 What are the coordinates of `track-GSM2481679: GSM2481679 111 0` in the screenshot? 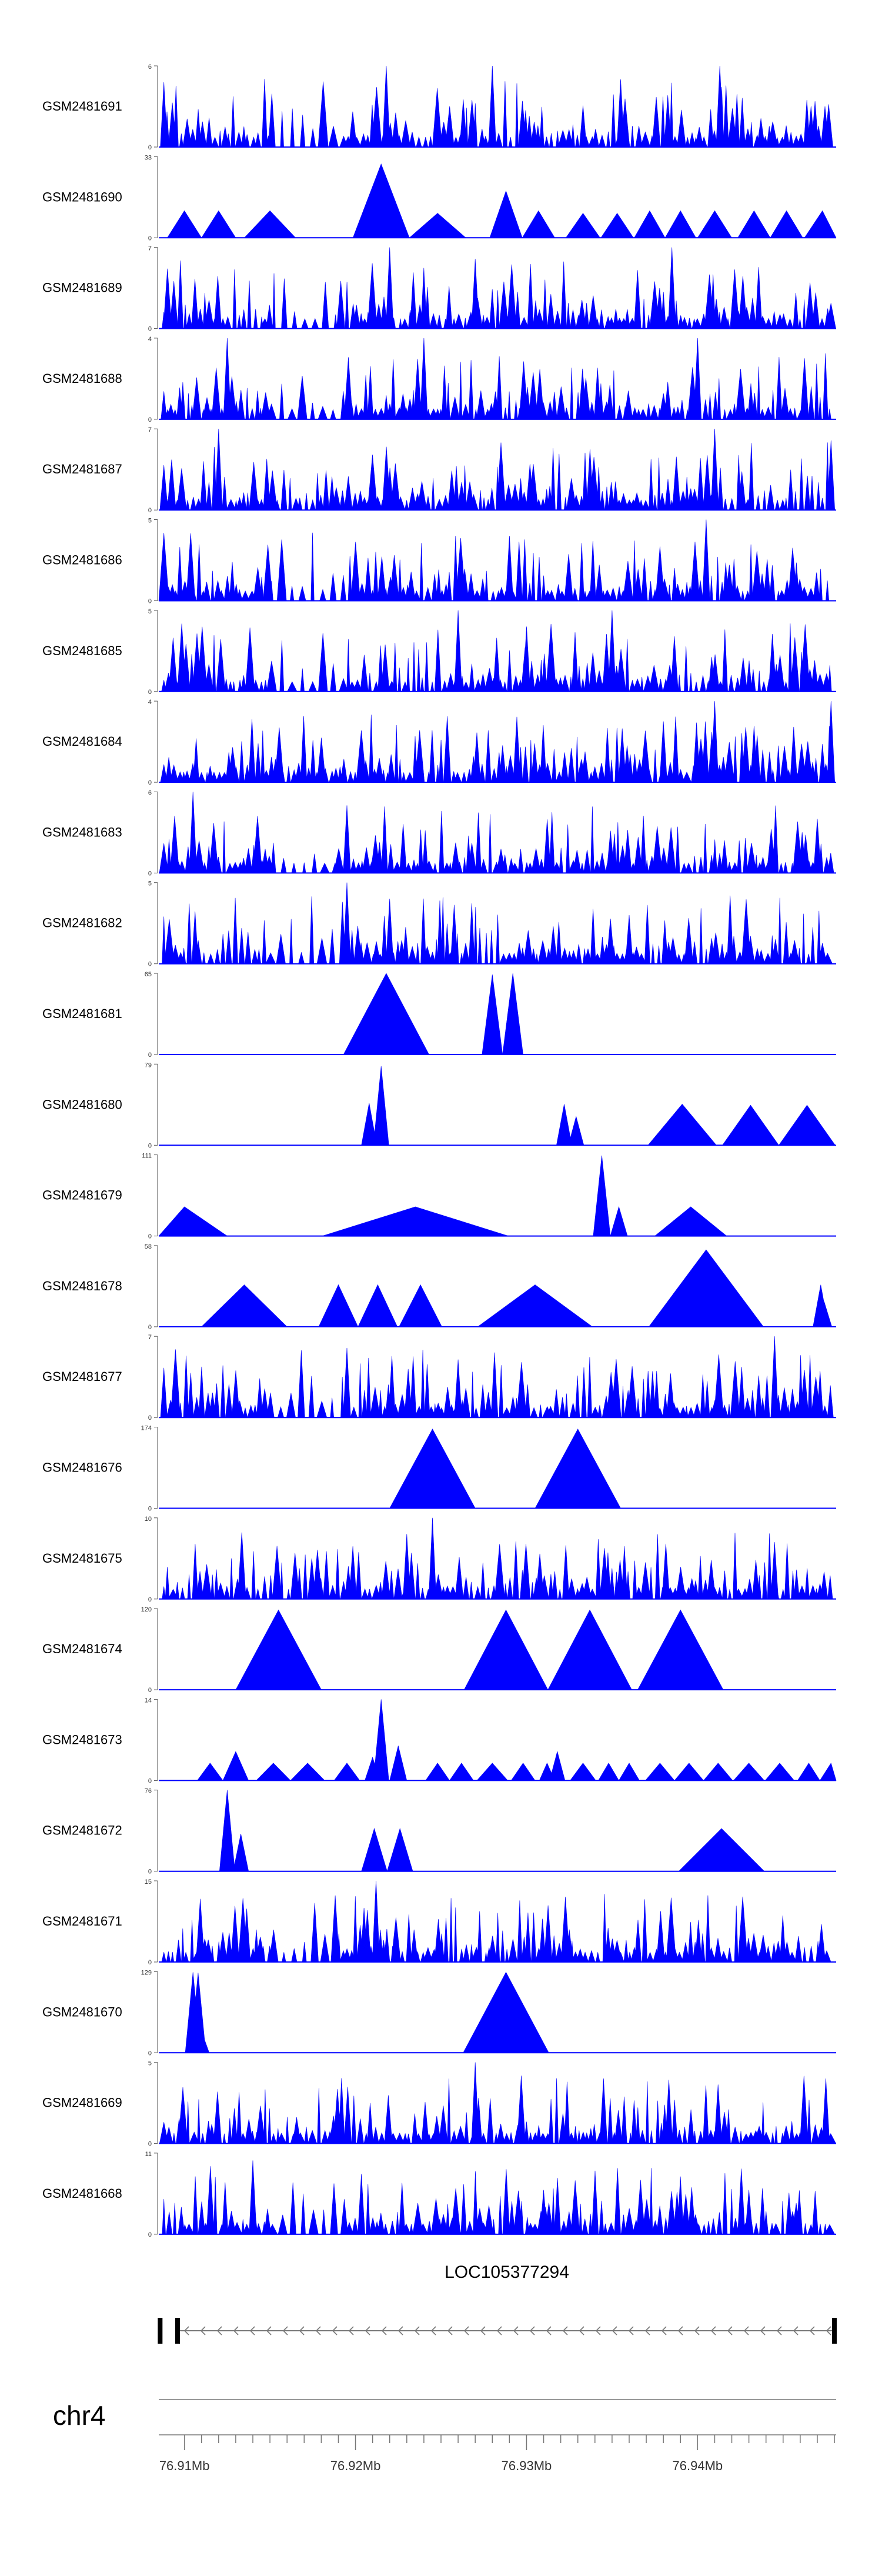 It's located at (439, 1196).